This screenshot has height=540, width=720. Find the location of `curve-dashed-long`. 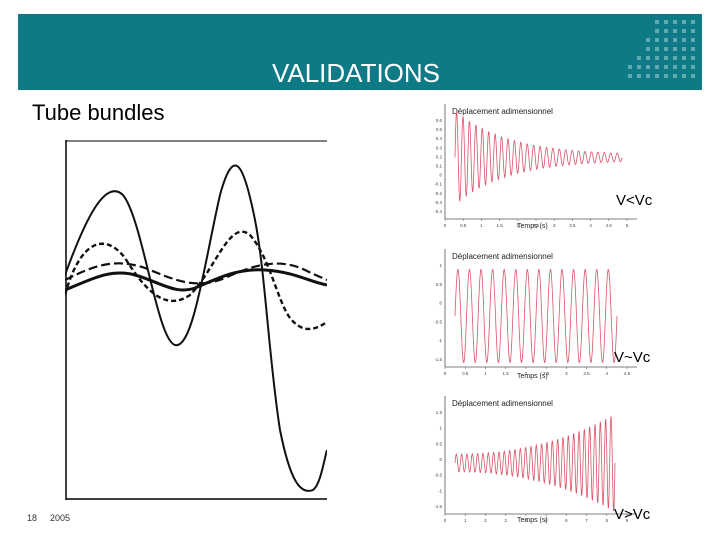

curve-dashed-long is located at coordinates (196, 273).